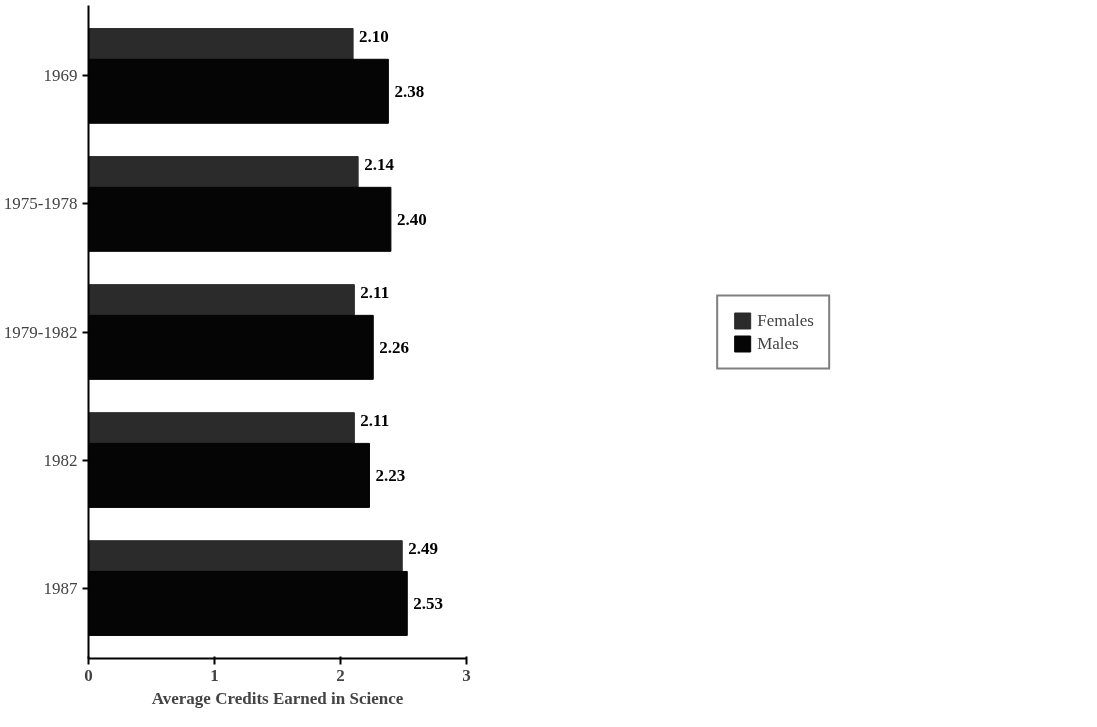  I want to click on data-label: 2.23, so click(390, 475).